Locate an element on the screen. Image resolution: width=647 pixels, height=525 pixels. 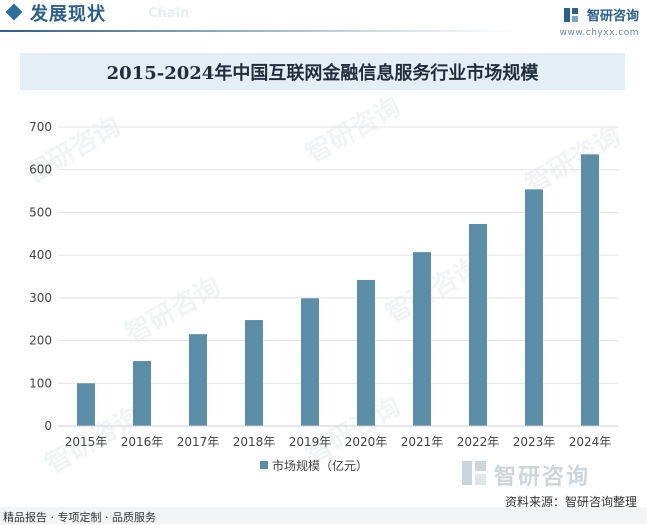
footer-logo-text: 智研咨询 is located at coordinates (542, 477).